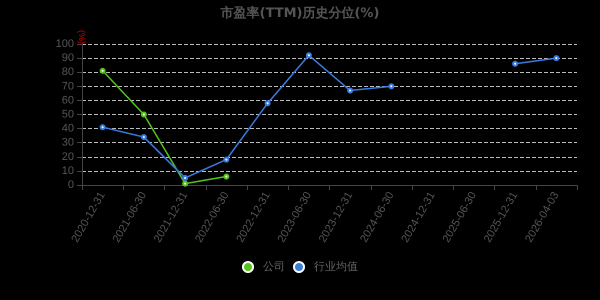 Image resolution: width=600 pixels, height=300 pixels. Describe the element at coordinates (68, 58) in the screenshot. I see `y-tick-label: 90` at that location.